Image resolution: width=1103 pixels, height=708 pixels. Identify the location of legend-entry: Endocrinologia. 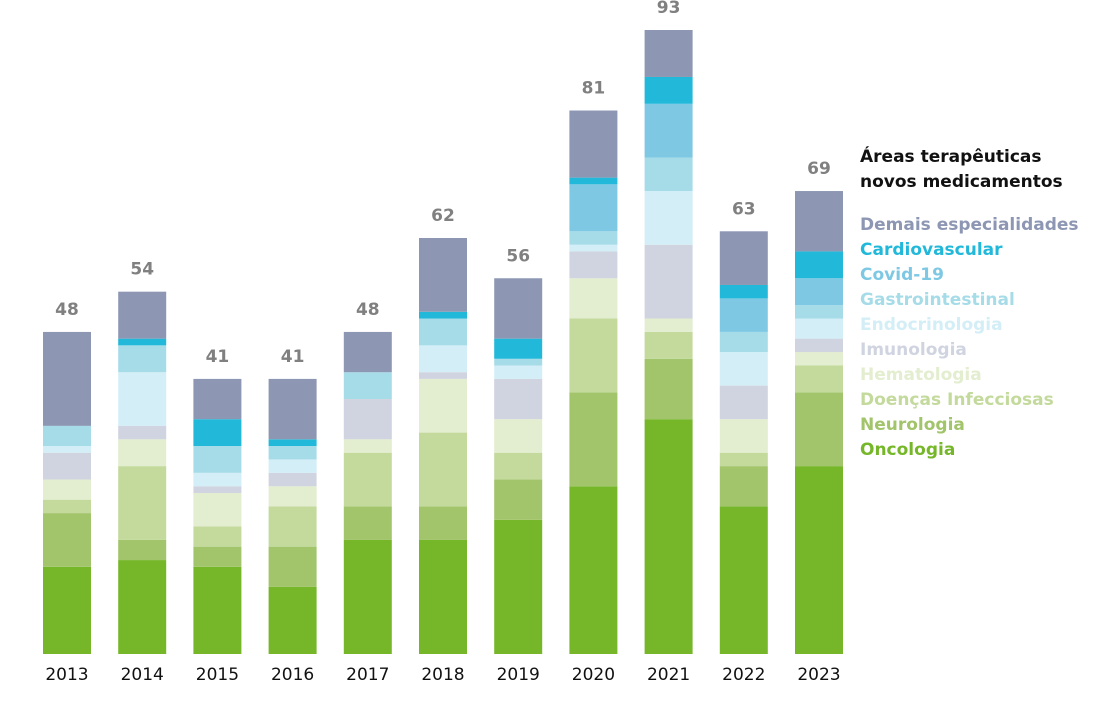
(931, 325).